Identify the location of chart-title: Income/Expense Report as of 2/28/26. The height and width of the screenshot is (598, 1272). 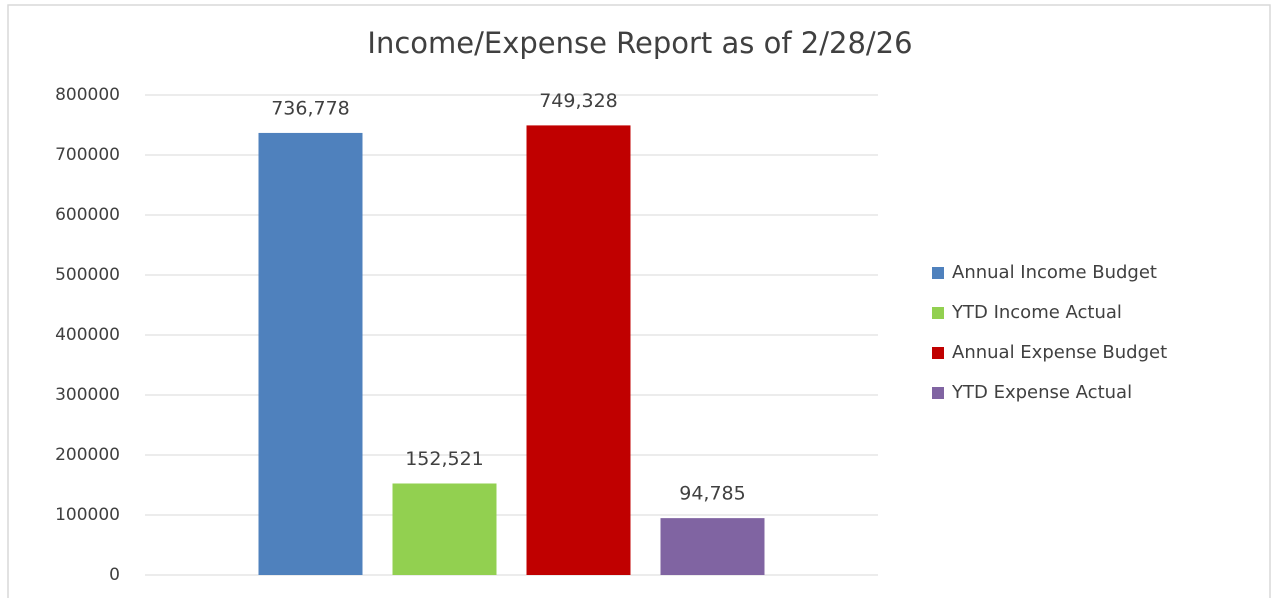
(639, 43).